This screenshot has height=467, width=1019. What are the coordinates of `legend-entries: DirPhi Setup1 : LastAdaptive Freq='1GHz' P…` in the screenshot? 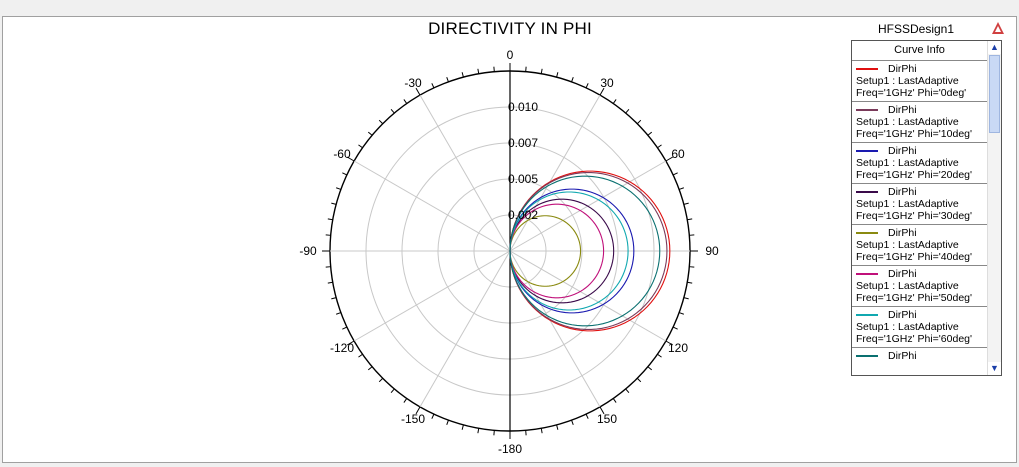 It's located at (926, 218).